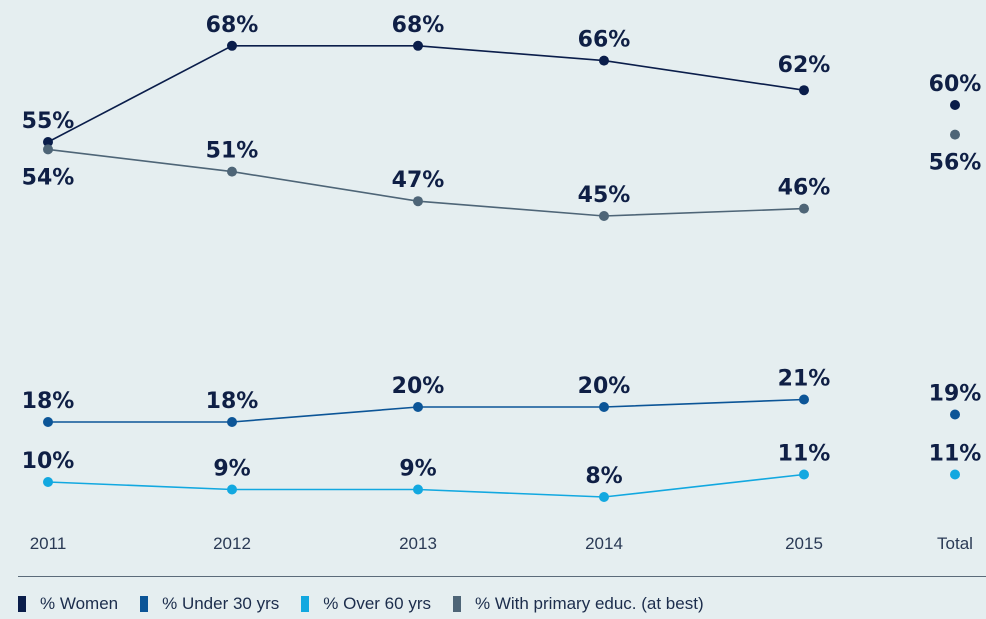 The image size is (986, 619). What do you see at coordinates (48, 482) in the screenshot?
I see `point-over-60-yrs-2011` at bounding box center [48, 482].